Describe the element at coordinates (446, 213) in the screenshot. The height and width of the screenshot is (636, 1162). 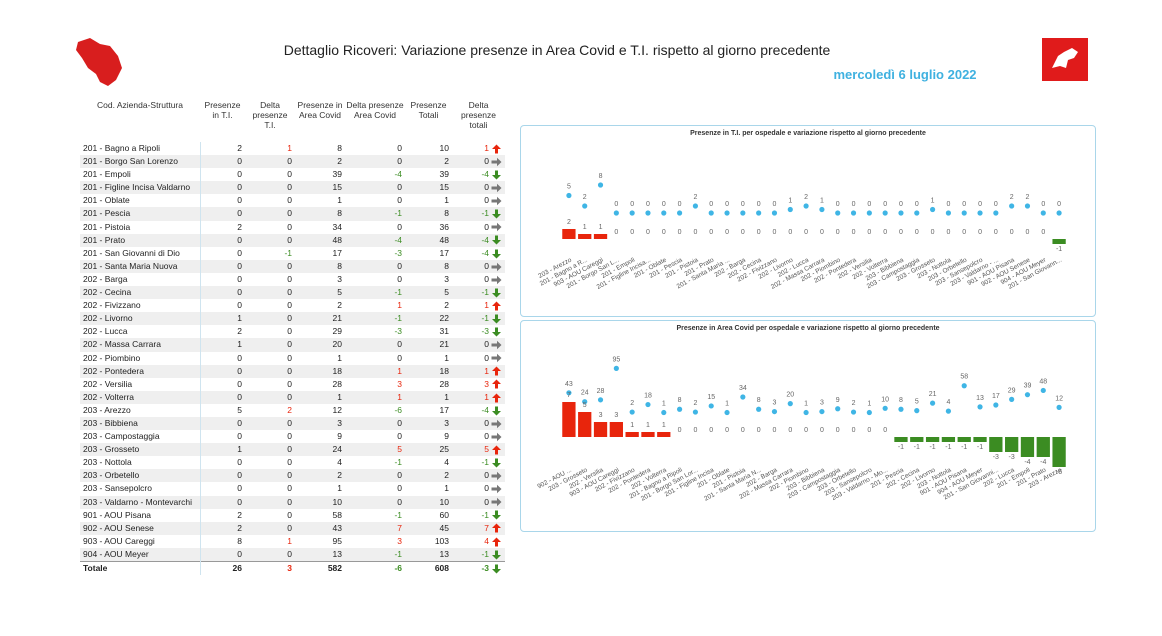
I see `cell-value: 8` at that location.